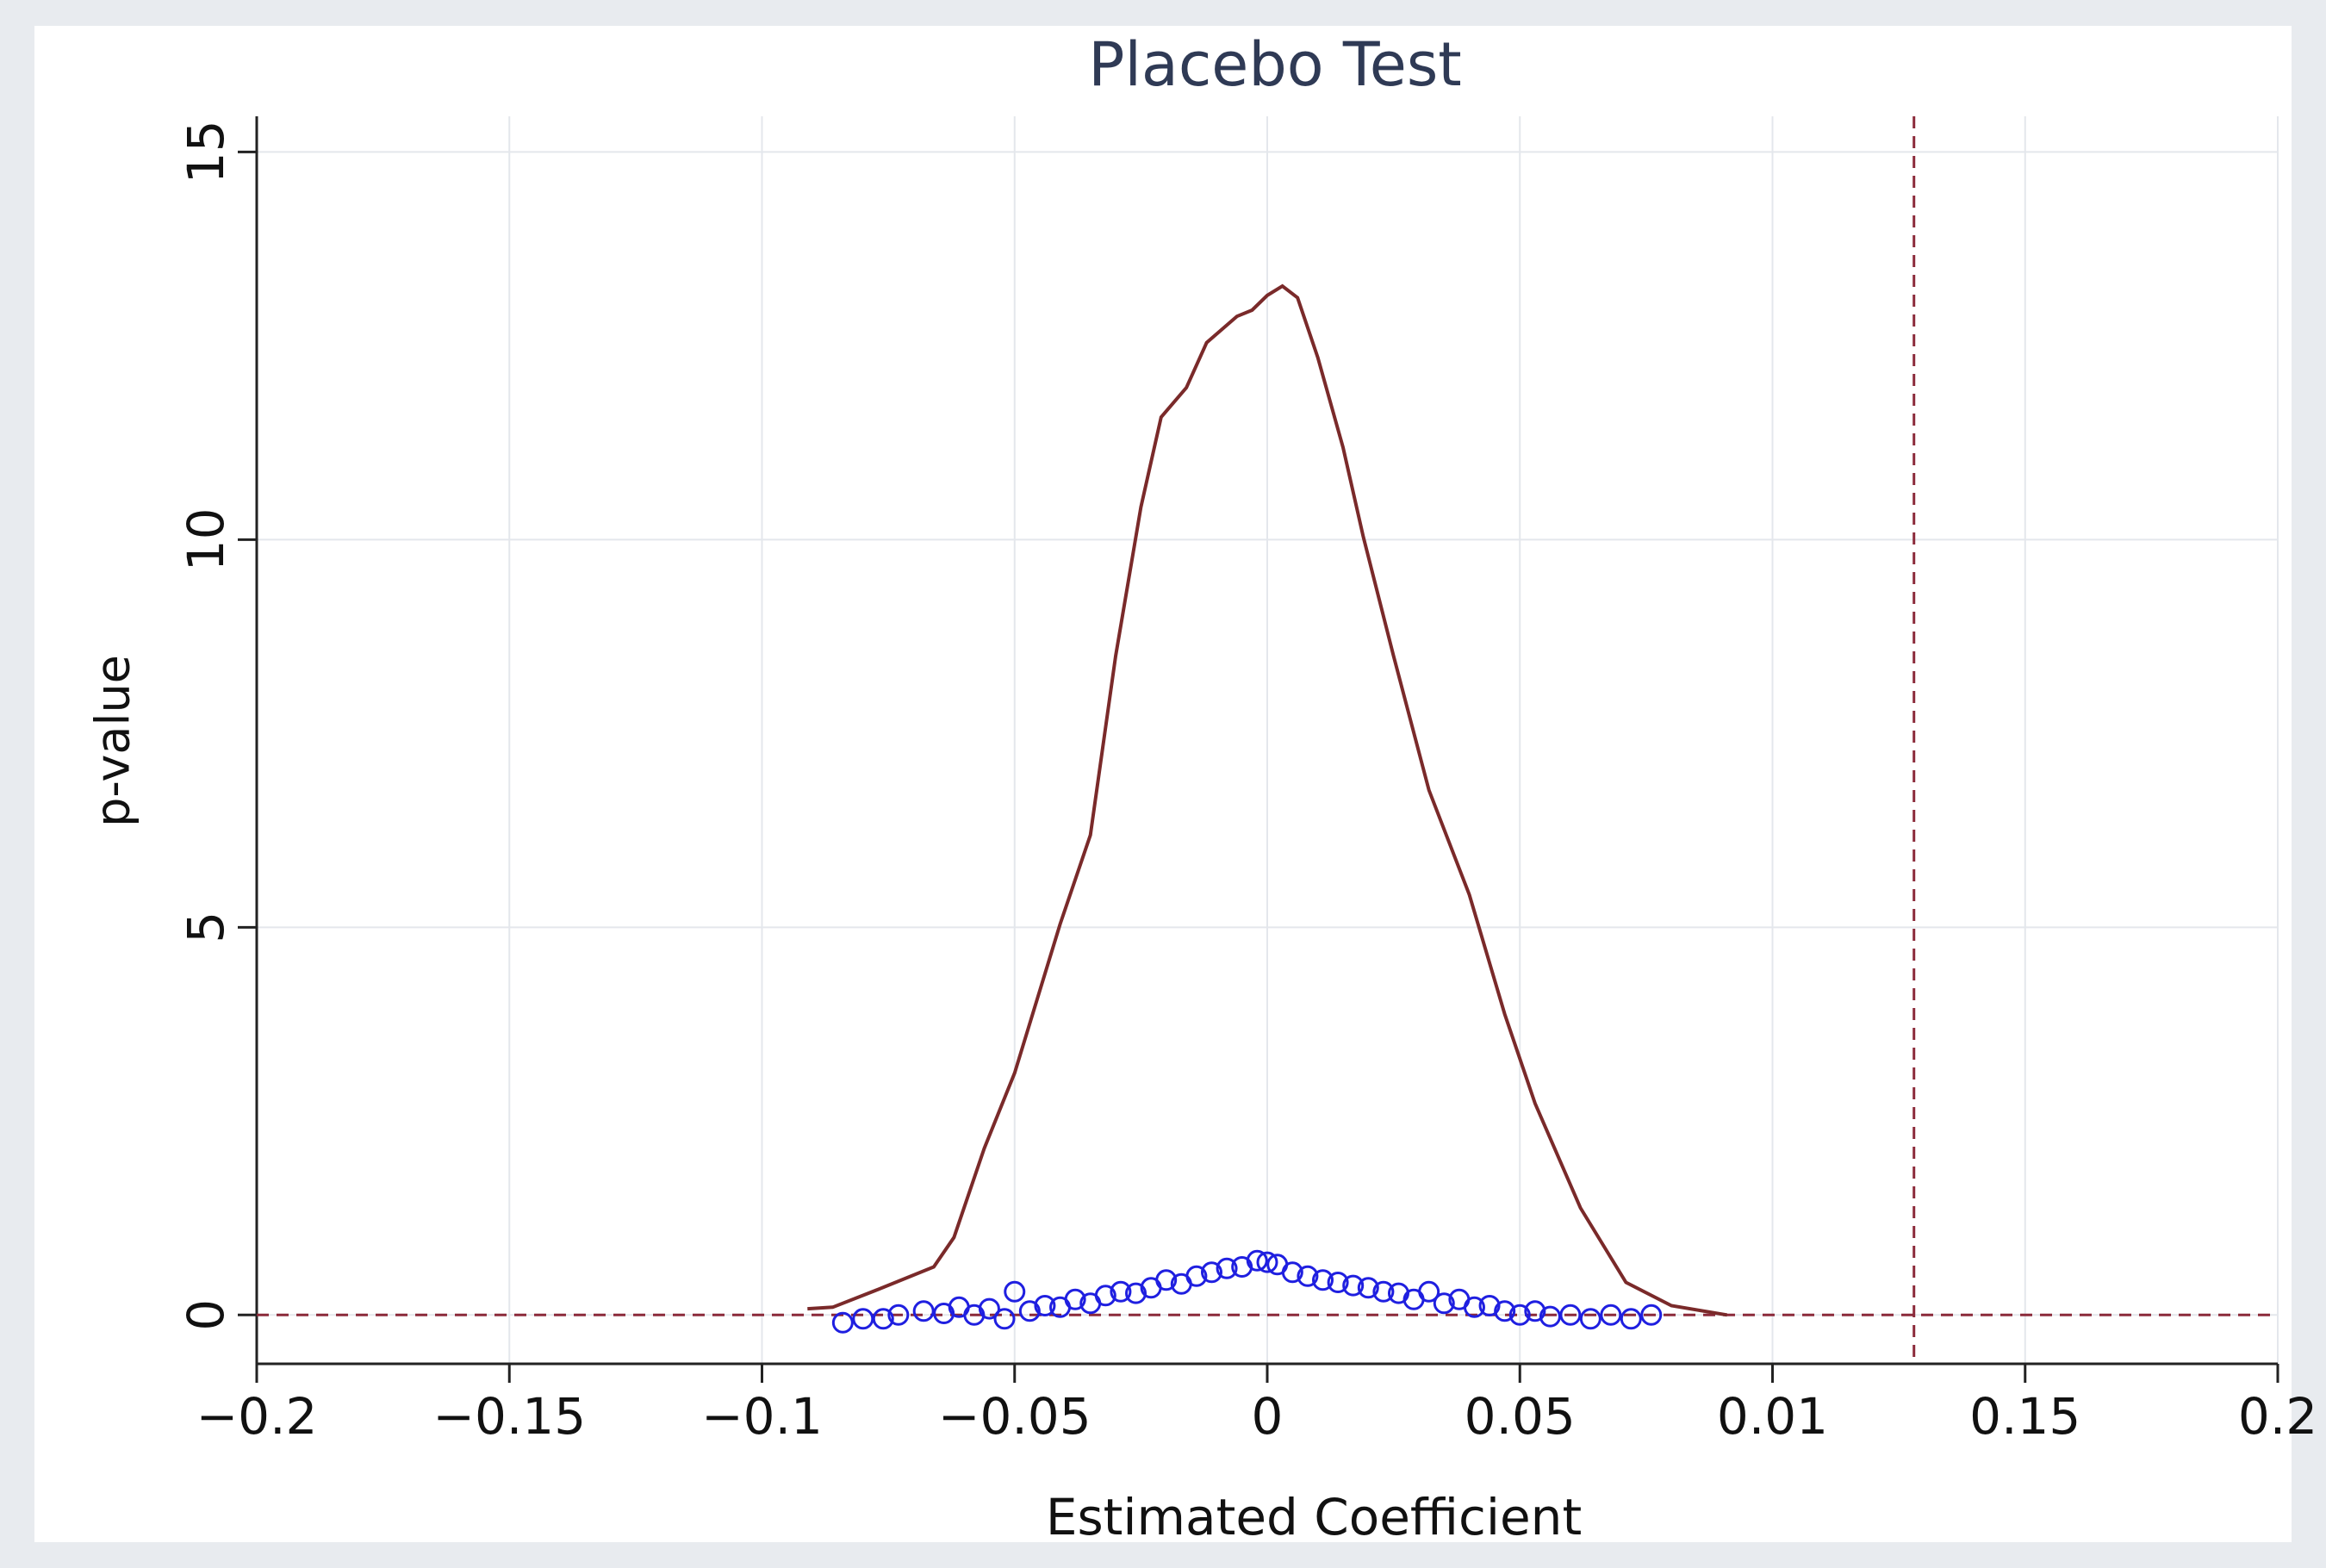 Image resolution: width=2326 pixels, height=1568 pixels. Describe the element at coordinates (1521, 1417) in the screenshot. I see `x-tick-label: 0.05` at that location.